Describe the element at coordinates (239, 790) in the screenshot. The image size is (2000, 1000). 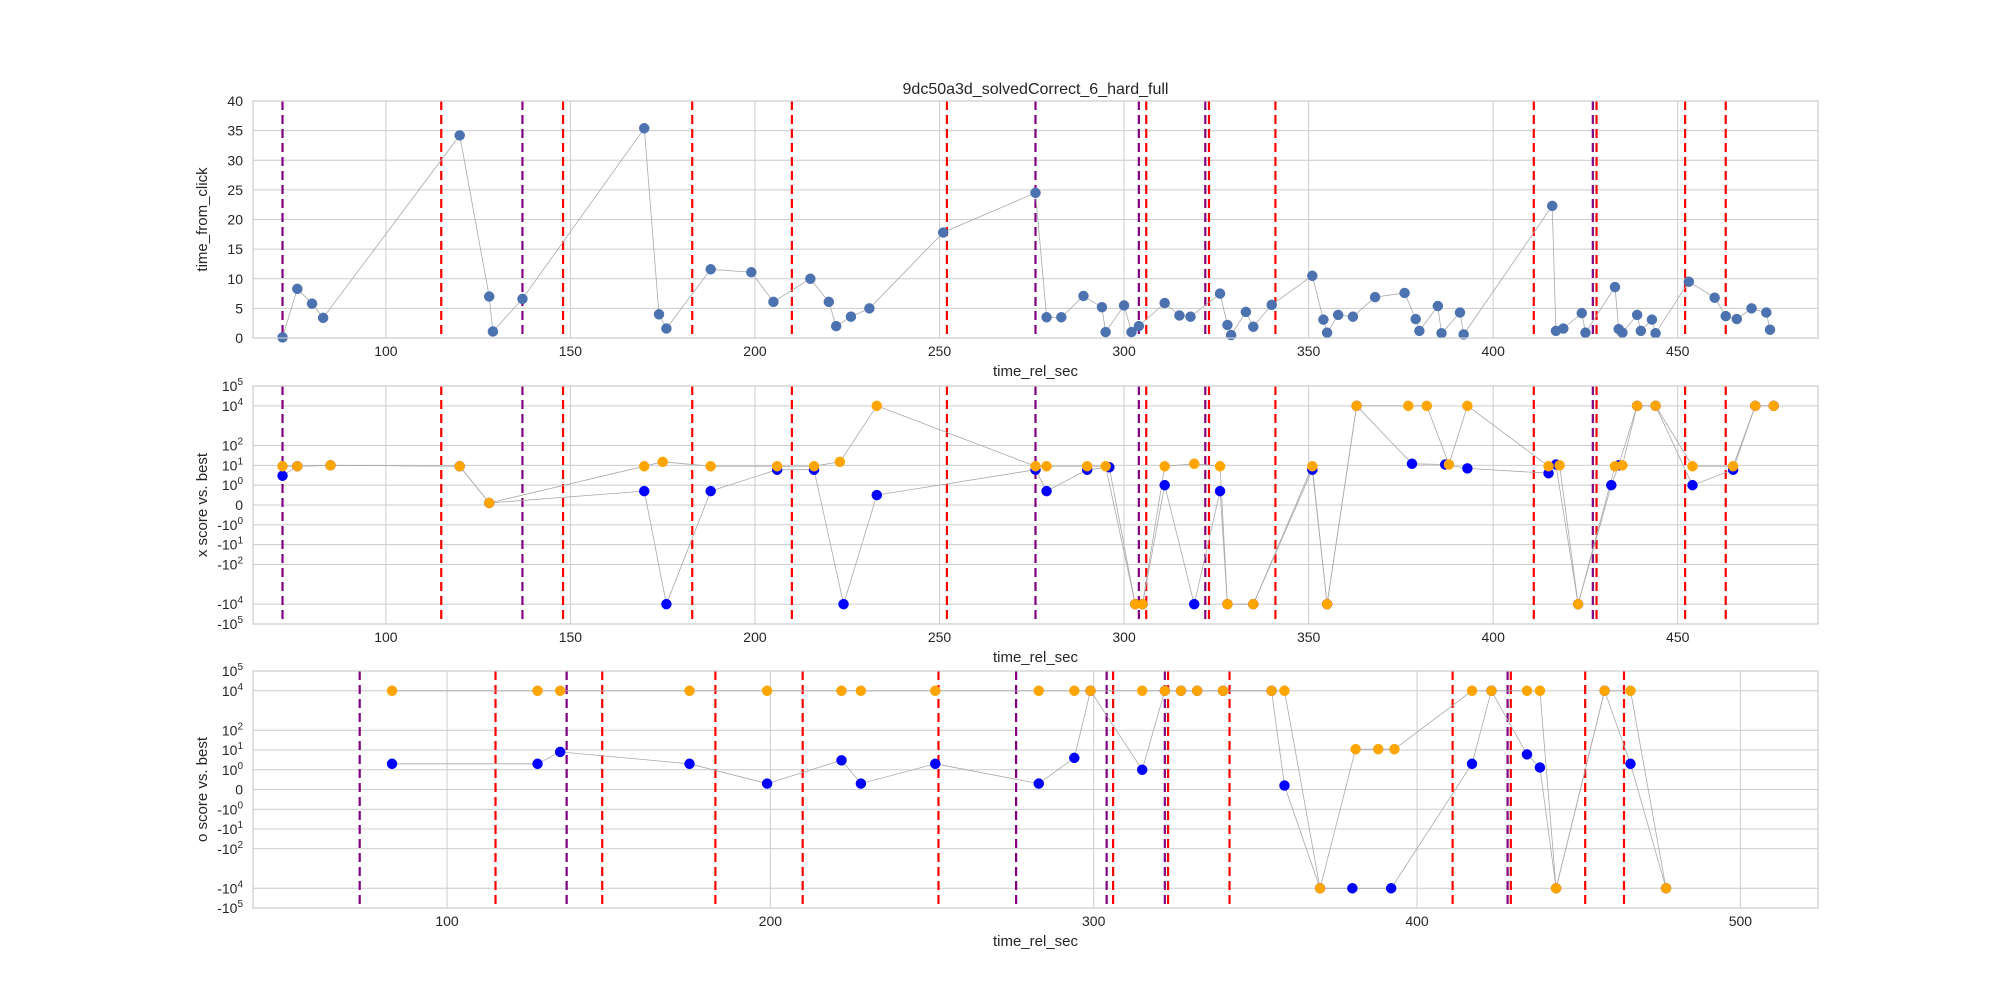
I see `y-tick-label: 0` at that location.